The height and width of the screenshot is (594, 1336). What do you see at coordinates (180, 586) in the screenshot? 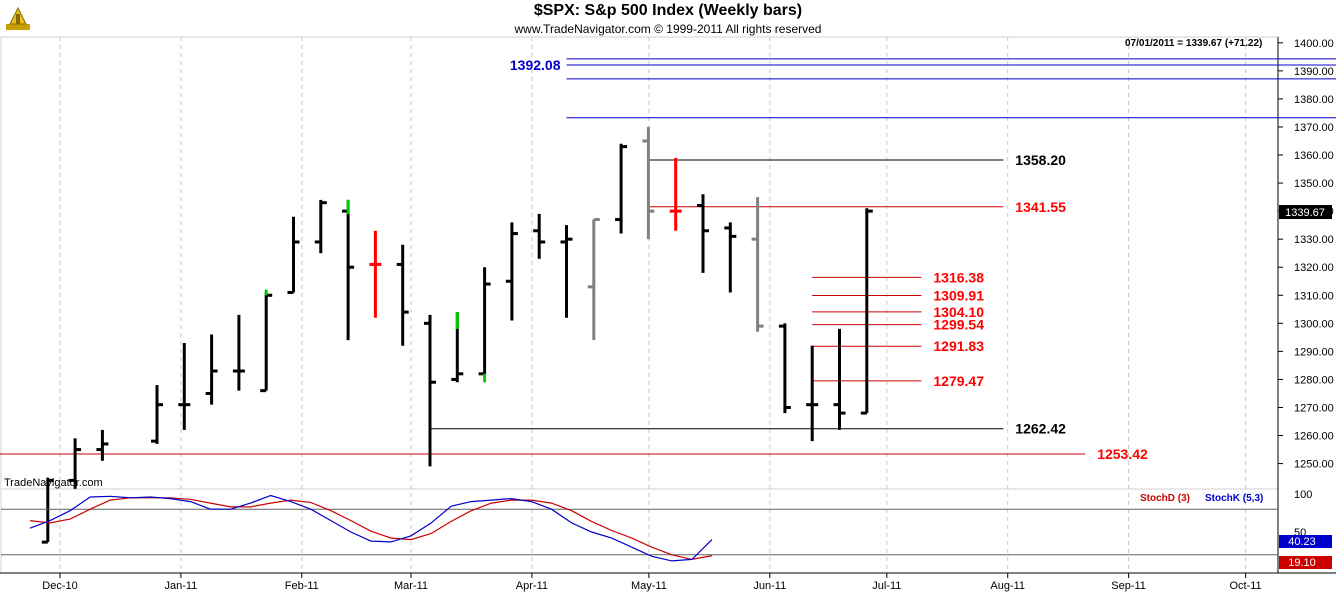
I see `x-tick-label: Jan-11` at bounding box center [180, 586].